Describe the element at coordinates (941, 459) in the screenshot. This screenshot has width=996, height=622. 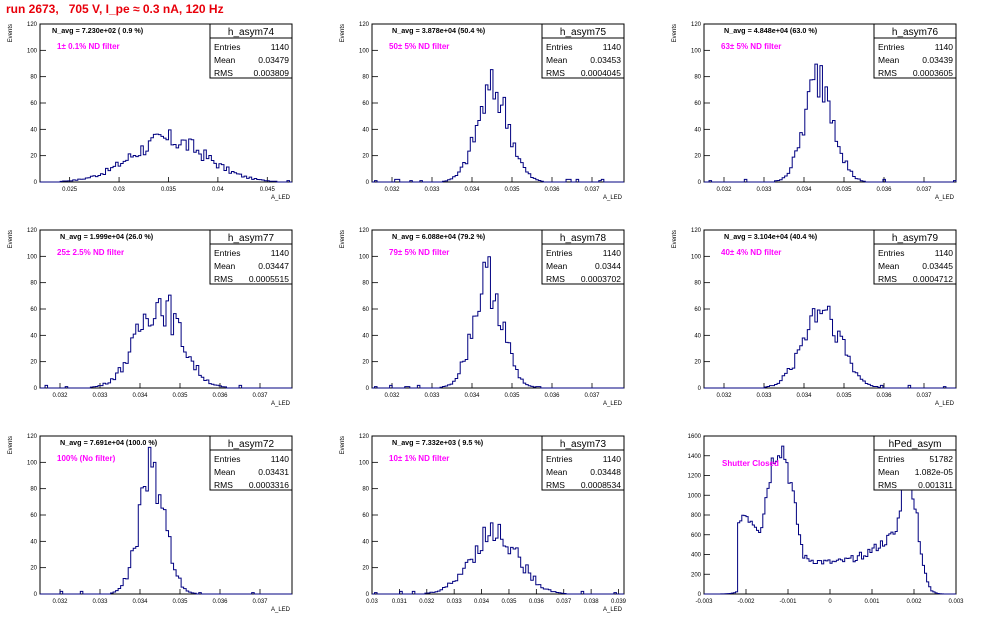
I see `stat-value-entries: 51782` at that location.